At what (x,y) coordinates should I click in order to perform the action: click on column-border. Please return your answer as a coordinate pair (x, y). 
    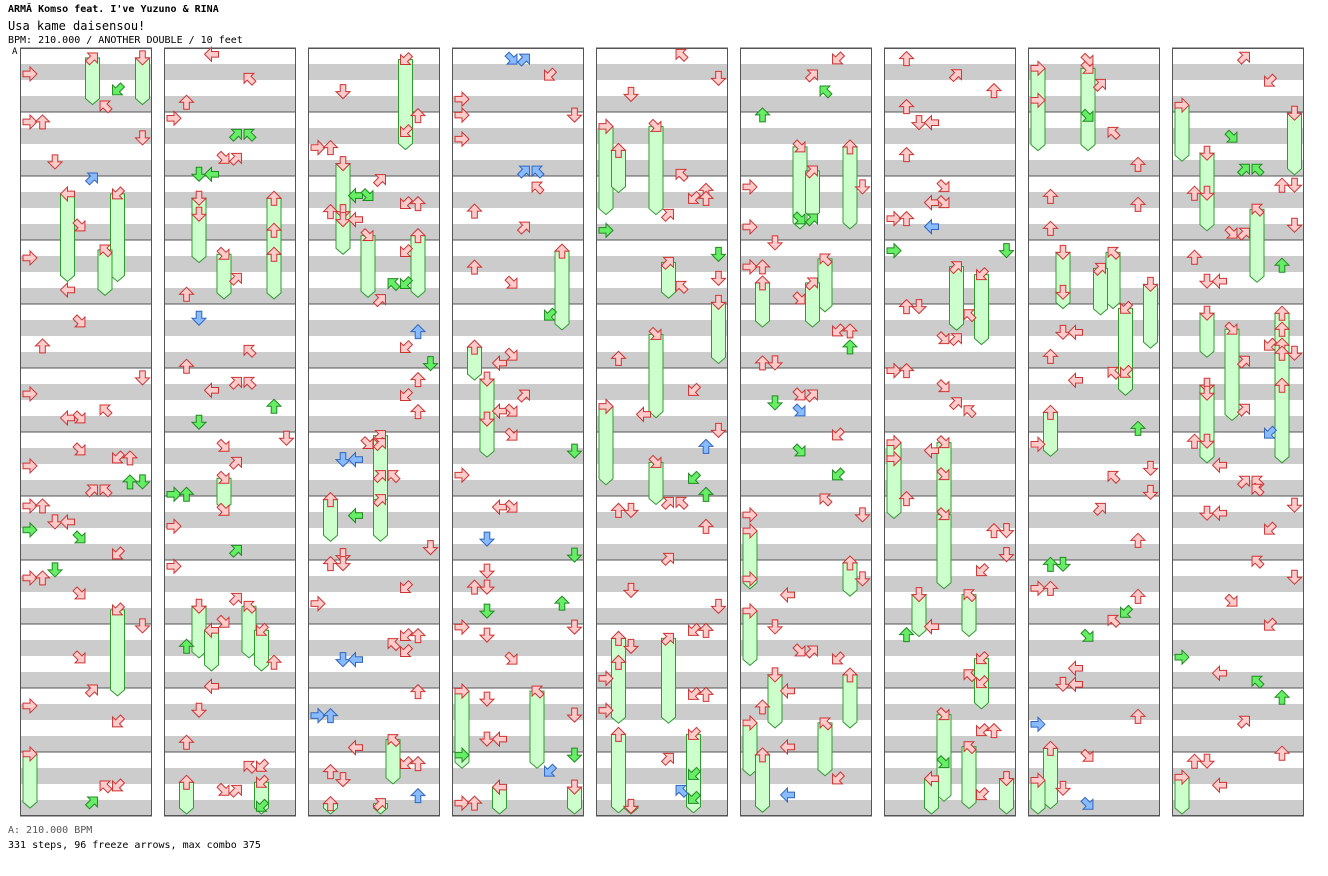
    Looking at the image, I should click on (518, 432).